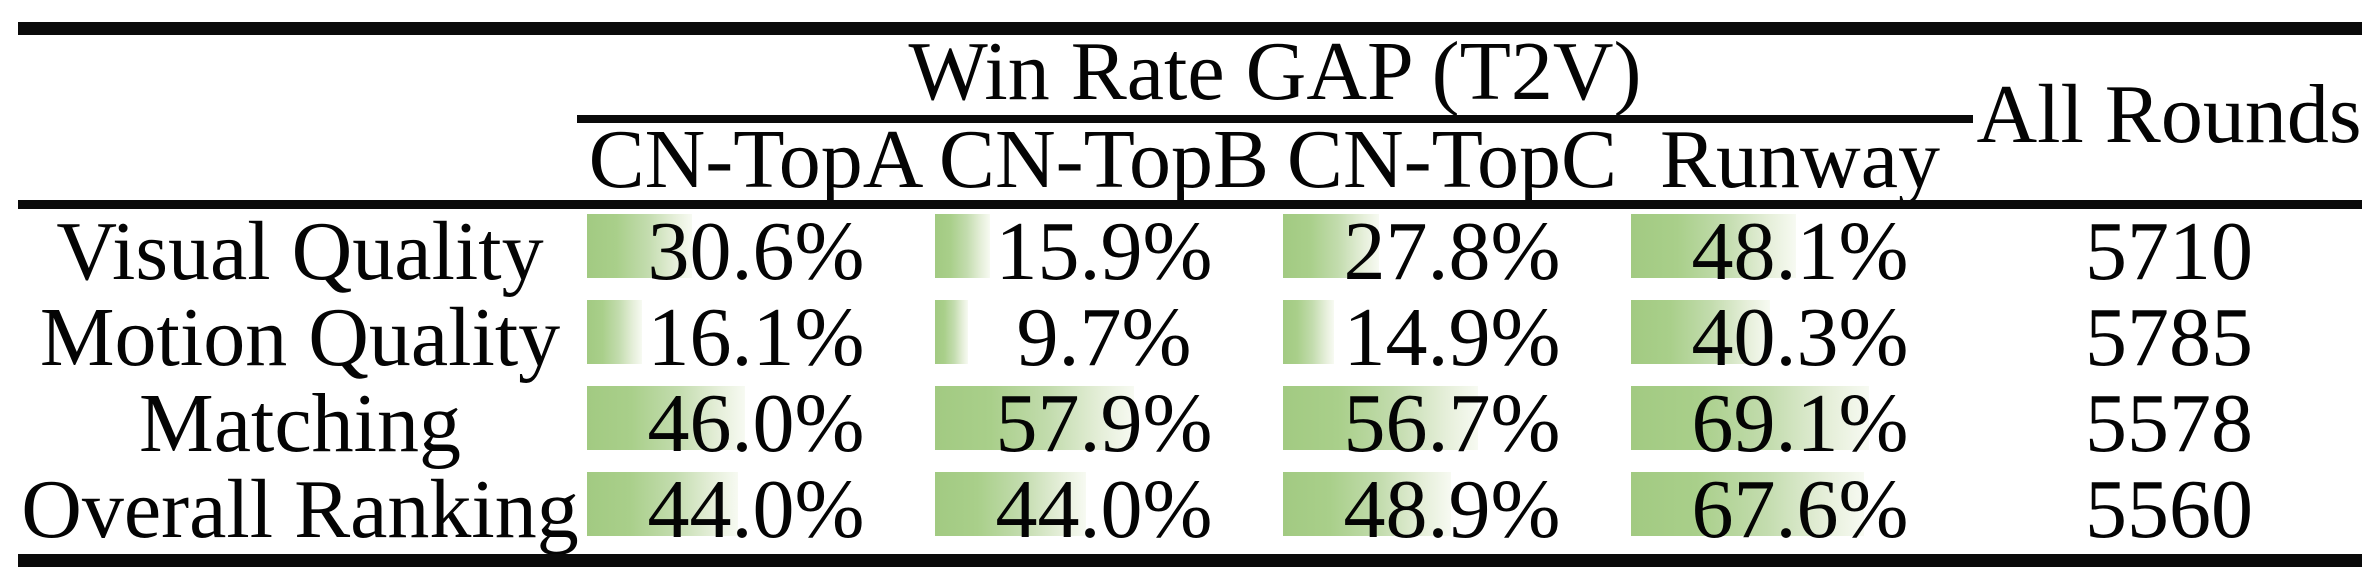 The image size is (2376, 568). What do you see at coordinates (2169, 251) in the screenshot?
I see `all-rounds-value: 5710` at bounding box center [2169, 251].